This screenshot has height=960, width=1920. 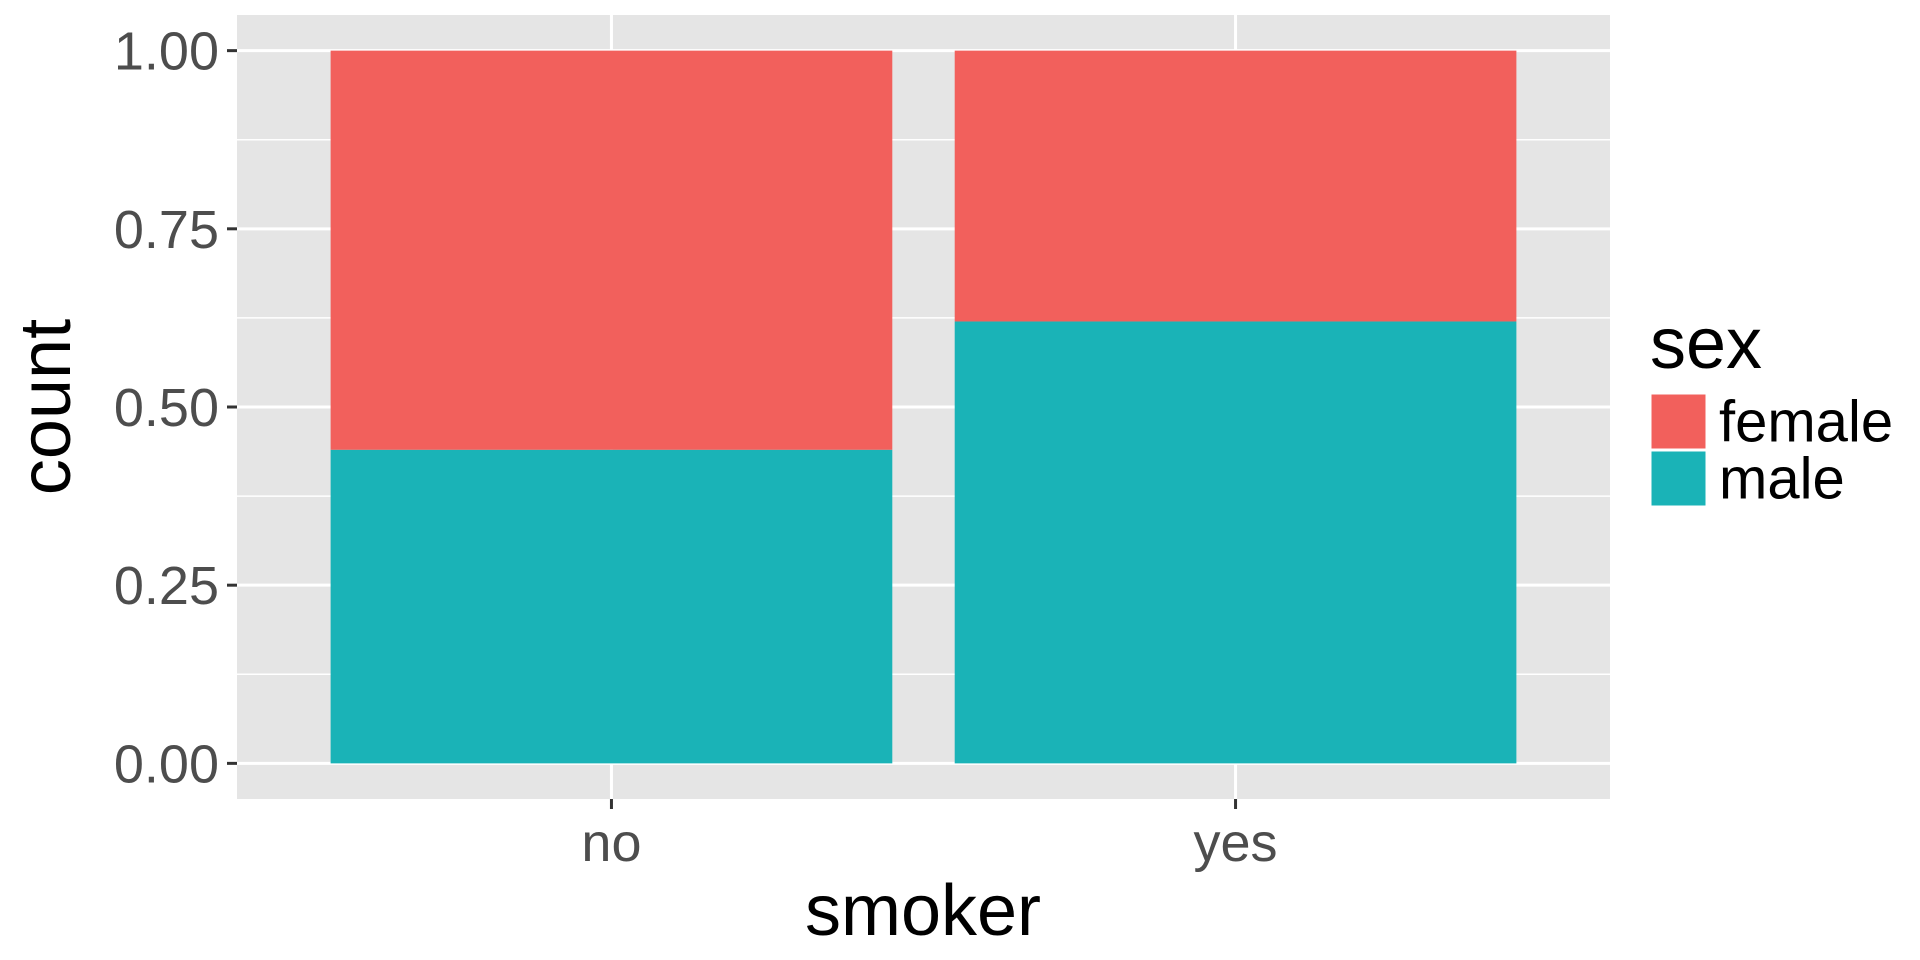 What do you see at coordinates (1235, 186) in the screenshot?
I see `bar-female-yes` at bounding box center [1235, 186].